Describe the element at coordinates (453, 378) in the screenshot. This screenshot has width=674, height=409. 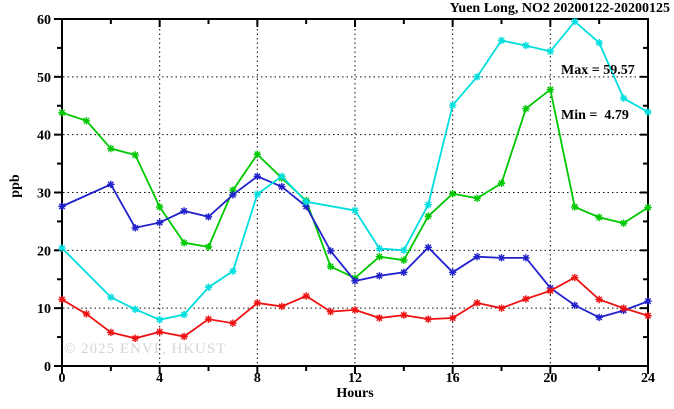
I see `x-tick-label: 16` at that location.